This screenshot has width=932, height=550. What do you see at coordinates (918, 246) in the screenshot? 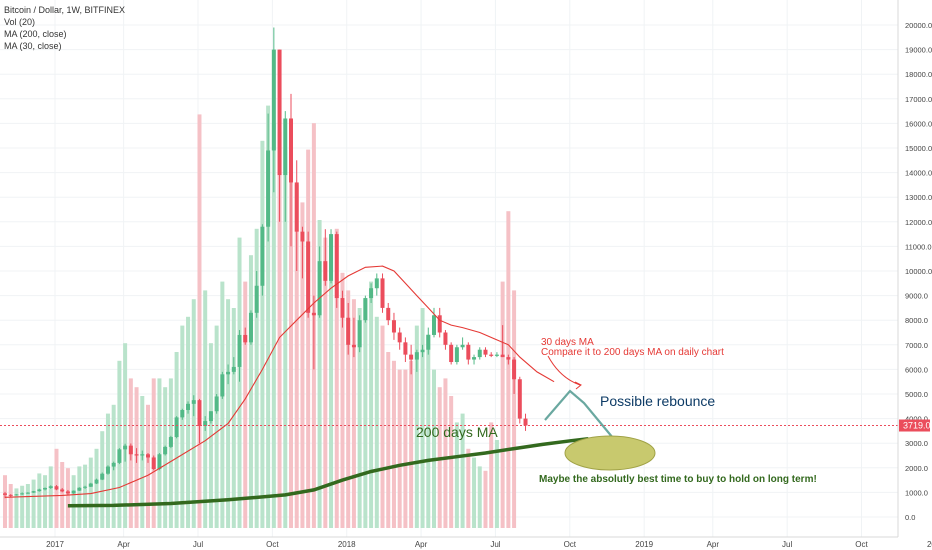
I see `price-tick-label: 11000.0` at bounding box center [918, 246].